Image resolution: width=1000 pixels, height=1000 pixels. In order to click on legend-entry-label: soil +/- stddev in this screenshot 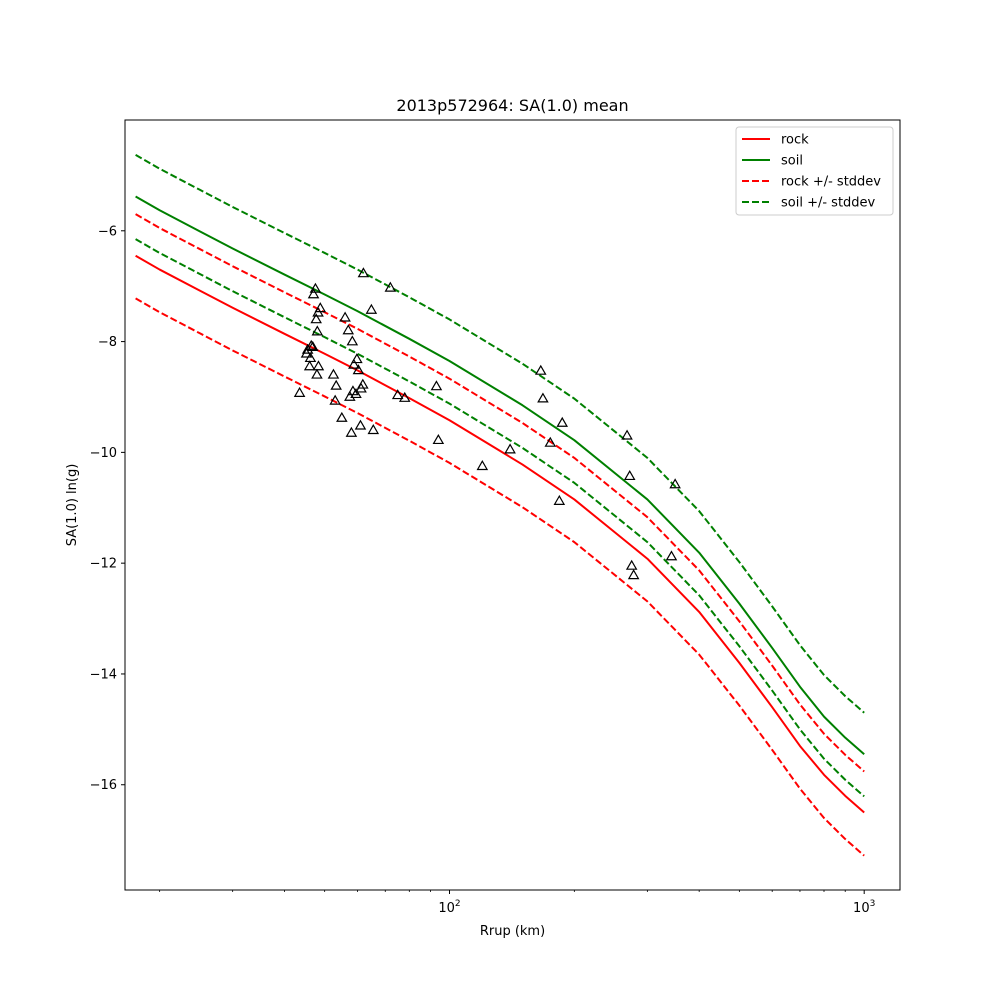, I will do `click(828, 203)`.